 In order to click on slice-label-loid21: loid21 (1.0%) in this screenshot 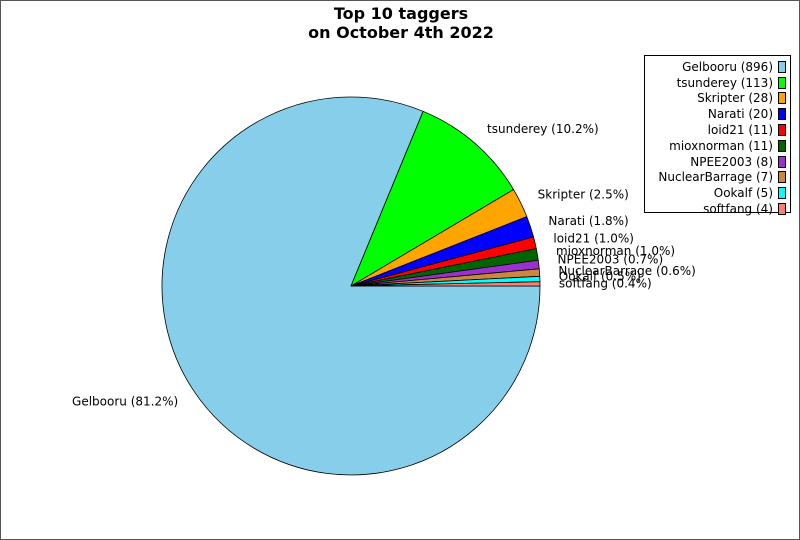, I will do `click(593, 238)`.